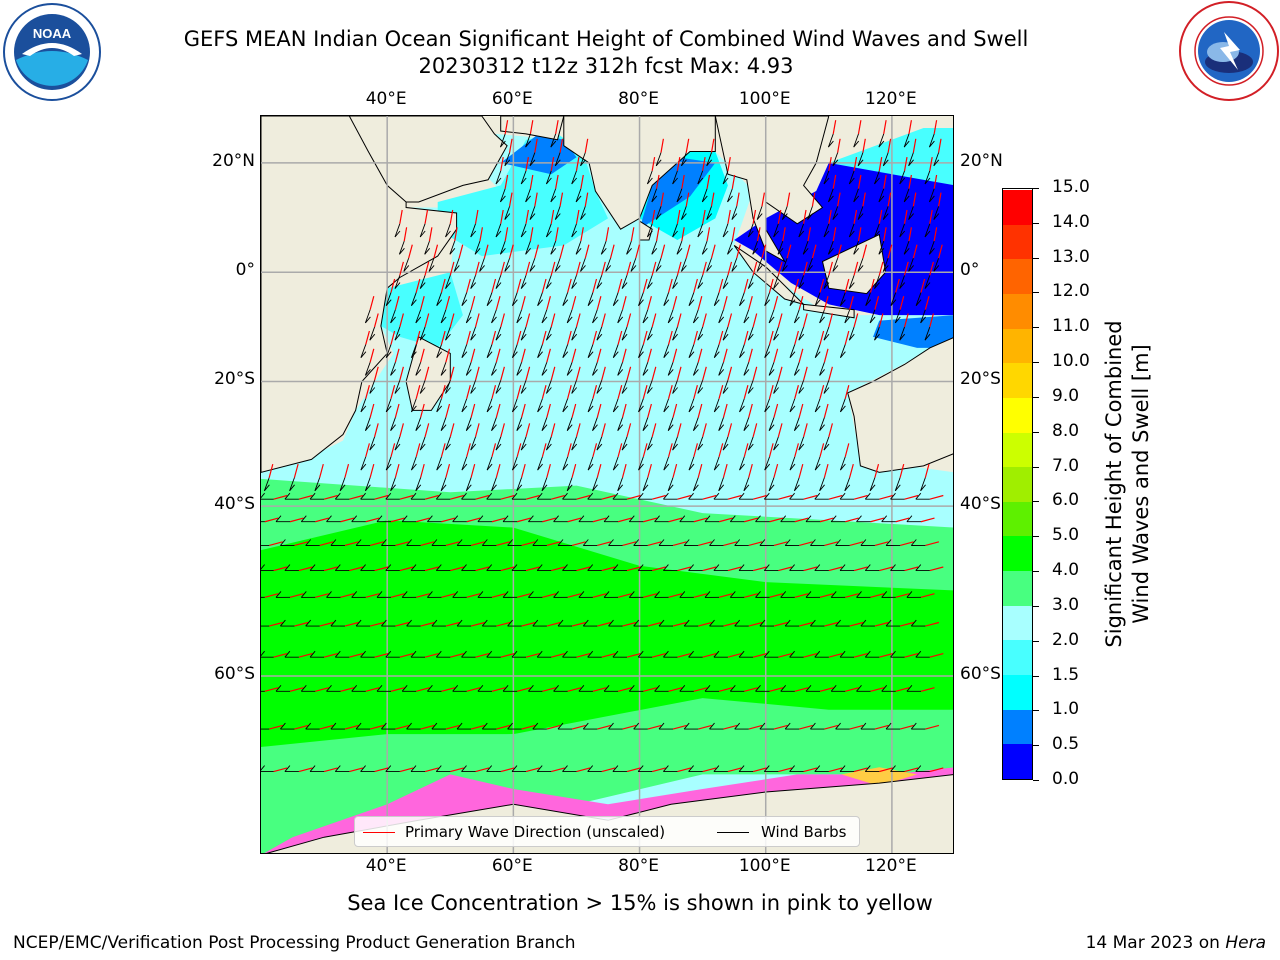 The image size is (1280, 960). What do you see at coordinates (1017, 450) in the screenshot?
I see `colorbar-segment` at bounding box center [1017, 450].